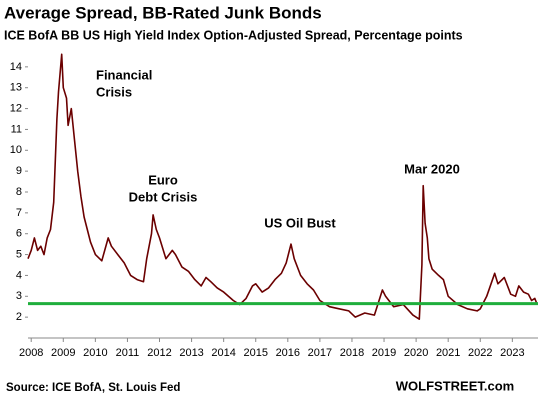  Describe the element at coordinates (416, 353) in the screenshot. I see `x-tick-label: 2020` at that location.